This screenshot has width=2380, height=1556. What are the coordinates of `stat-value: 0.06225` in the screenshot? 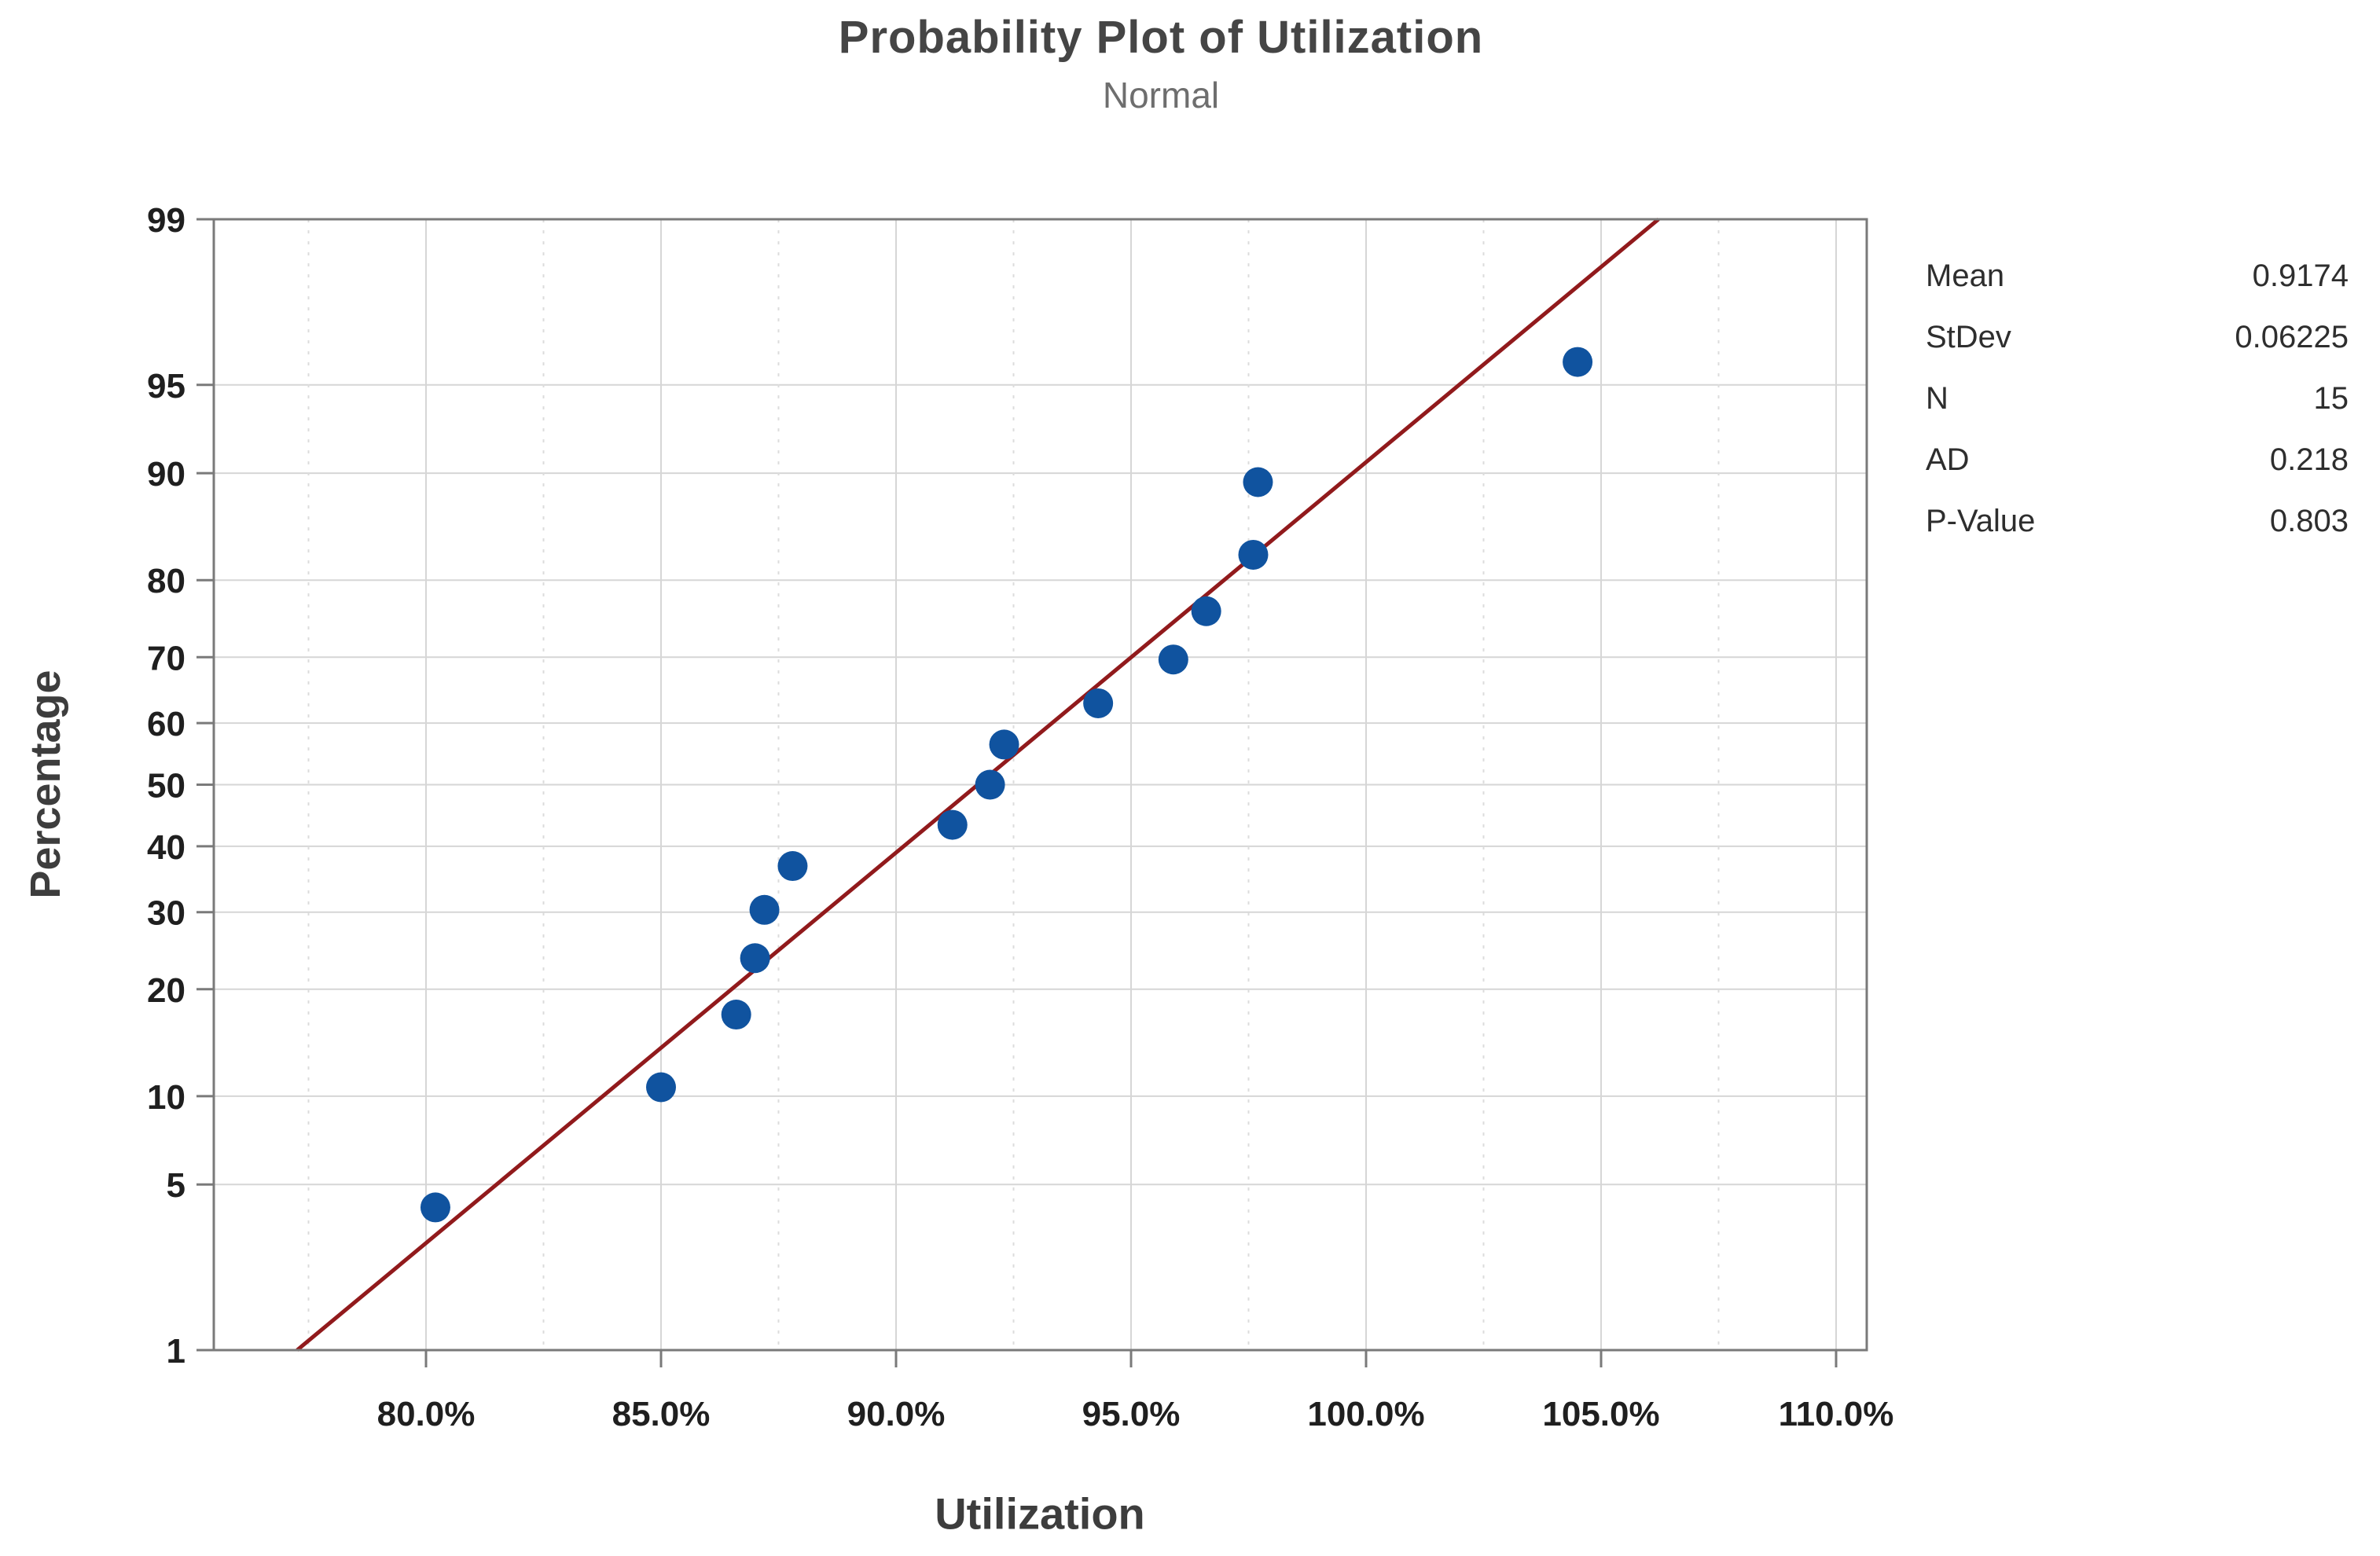 It's located at (2292, 336).